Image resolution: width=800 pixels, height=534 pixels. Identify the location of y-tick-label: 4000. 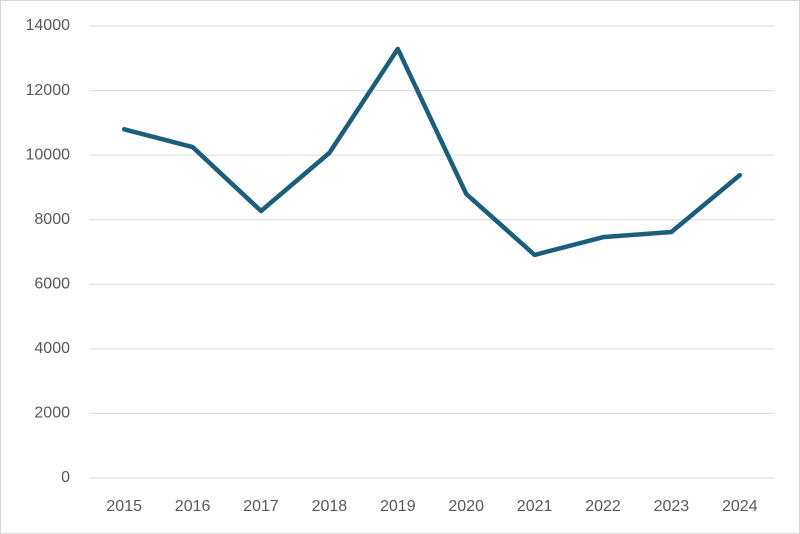
(52, 348).